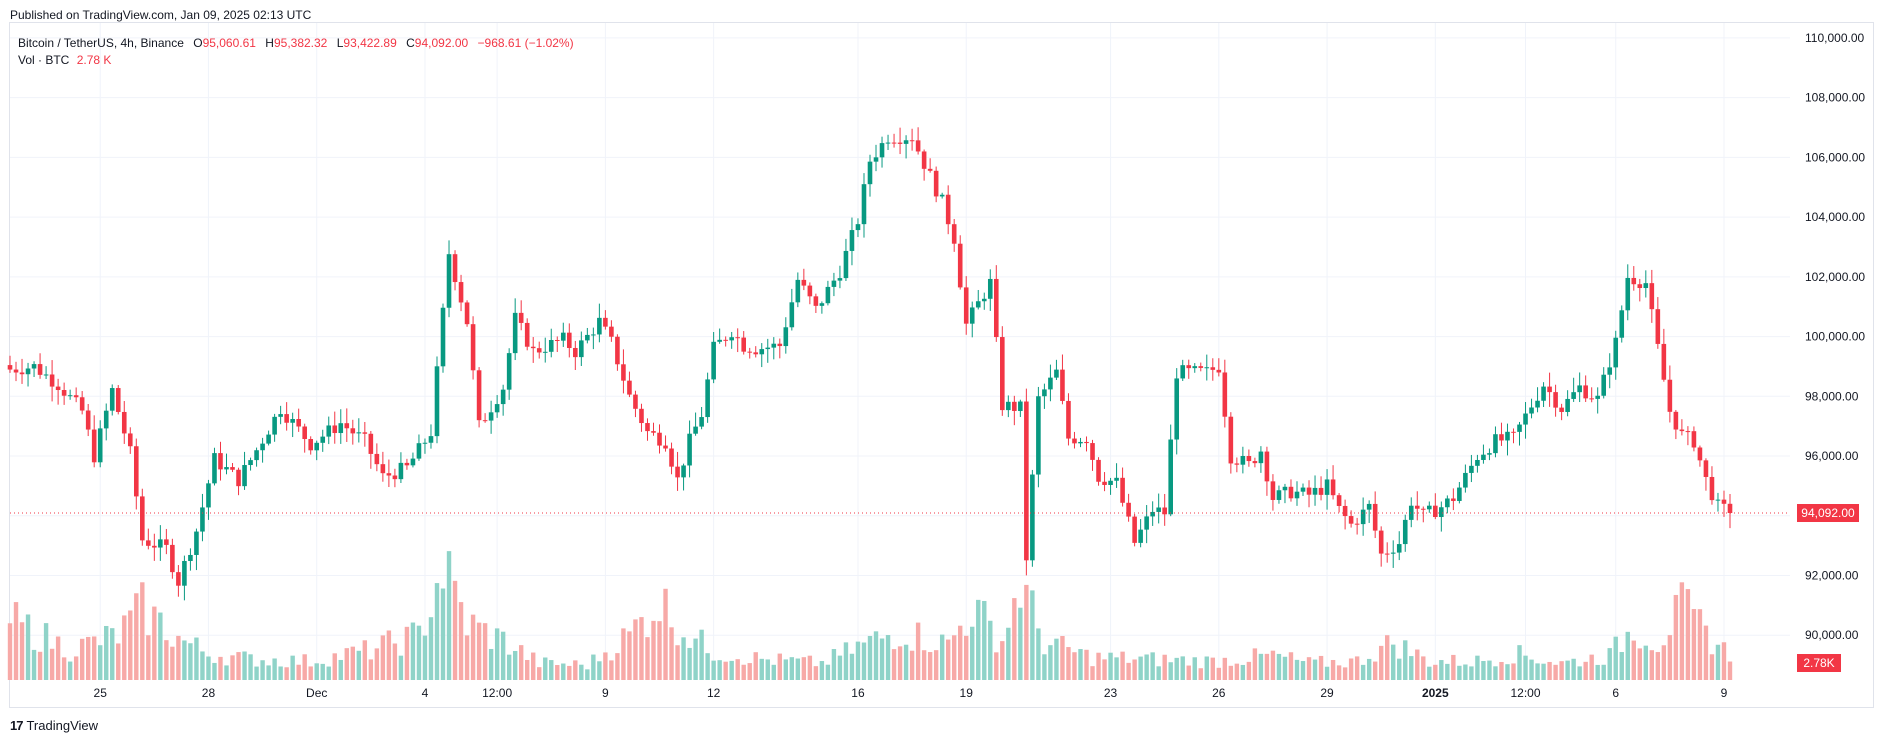 Image resolution: width=1883 pixels, height=742 pixels. What do you see at coordinates (94, 60) in the screenshot?
I see `volume-value: 2.78 K` at bounding box center [94, 60].